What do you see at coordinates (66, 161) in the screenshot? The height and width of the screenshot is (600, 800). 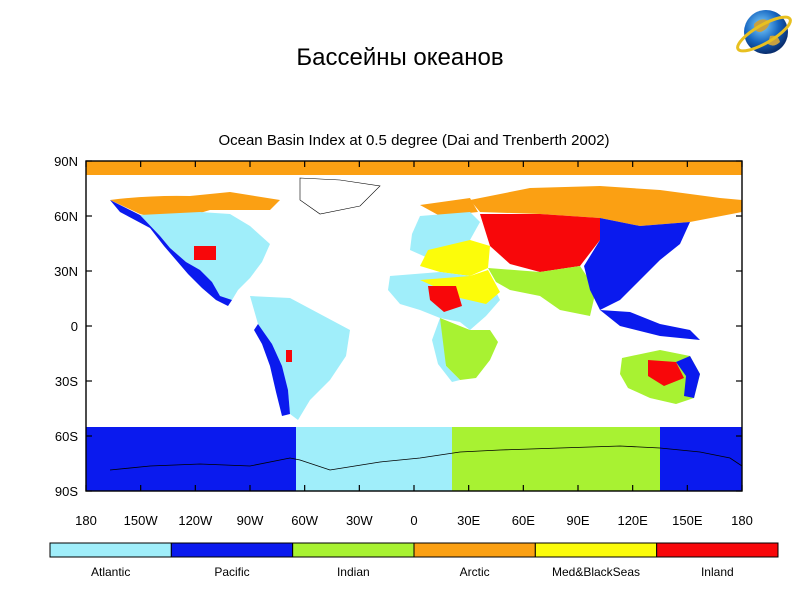 I see `lat-tick-label: 90N` at bounding box center [66, 161].